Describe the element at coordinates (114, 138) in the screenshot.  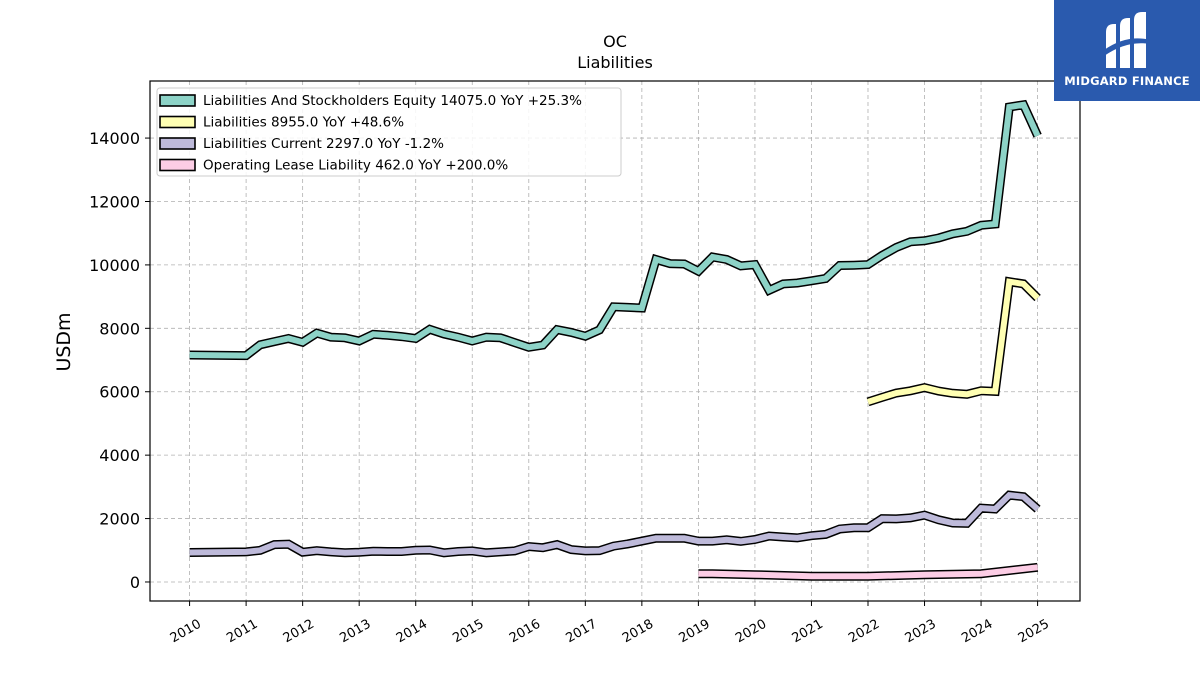
I see `y-tick-label: 14000` at that location.